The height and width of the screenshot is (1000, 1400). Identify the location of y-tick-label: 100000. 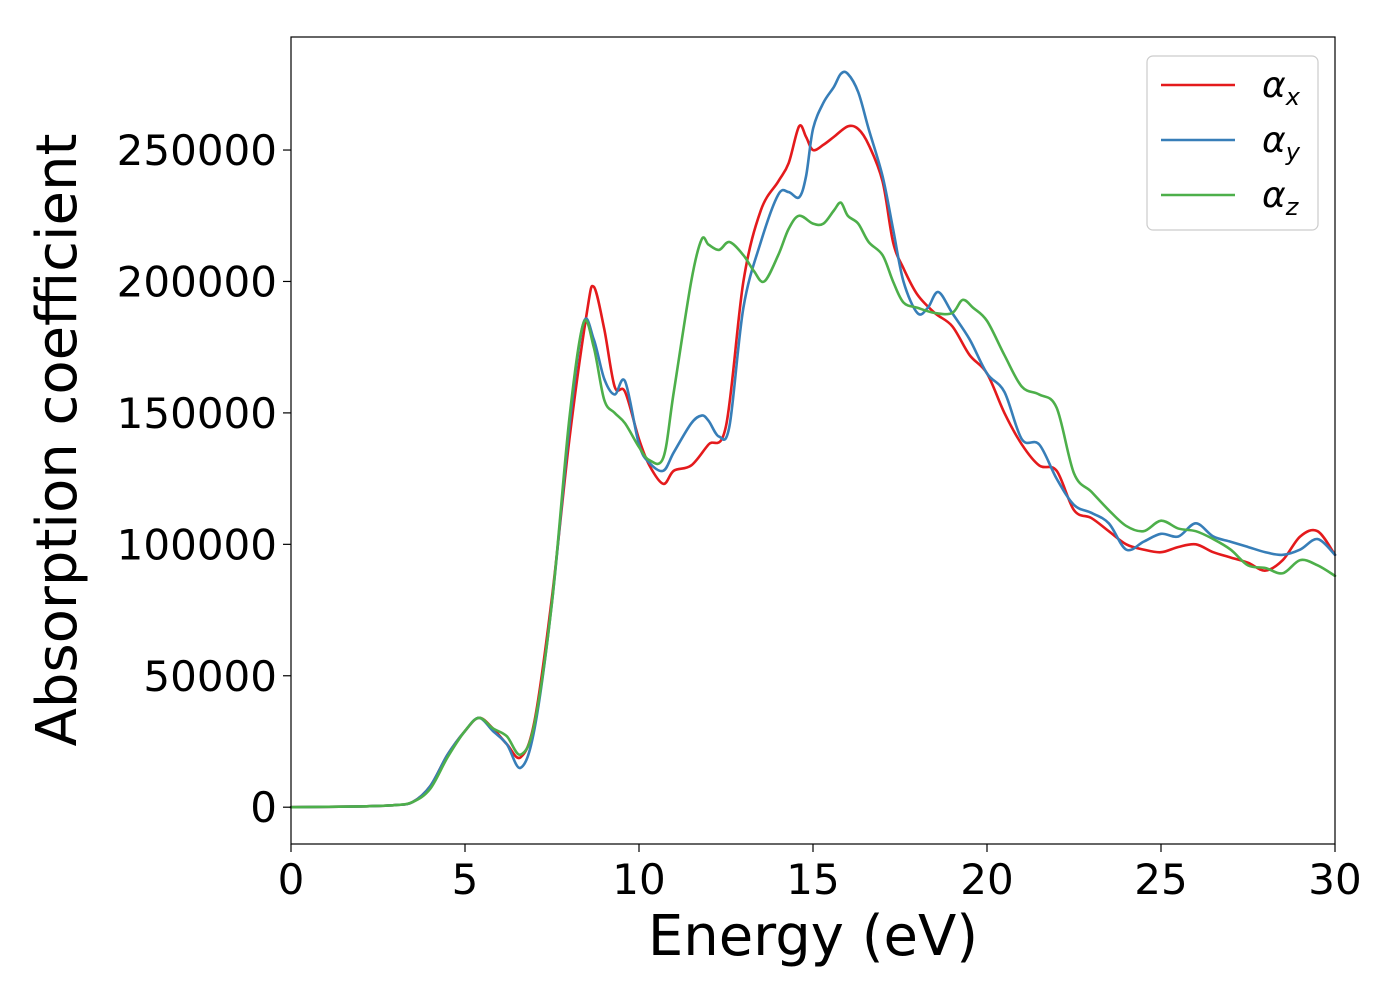
(197, 544).